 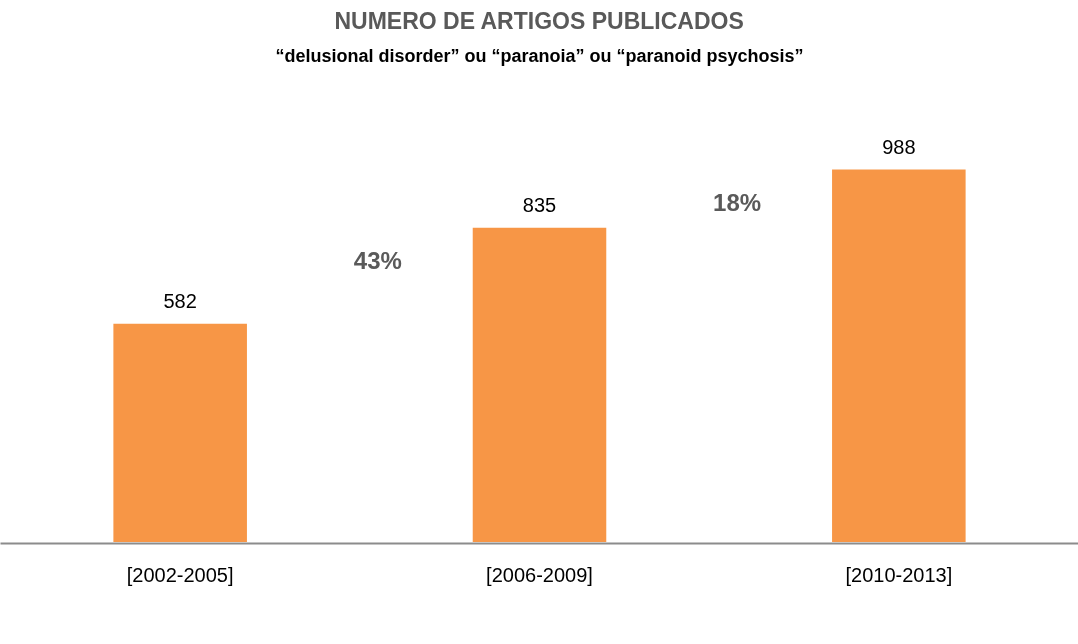 I want to click on x-tick-label: [2002-2005], so click(x=180, y=574).